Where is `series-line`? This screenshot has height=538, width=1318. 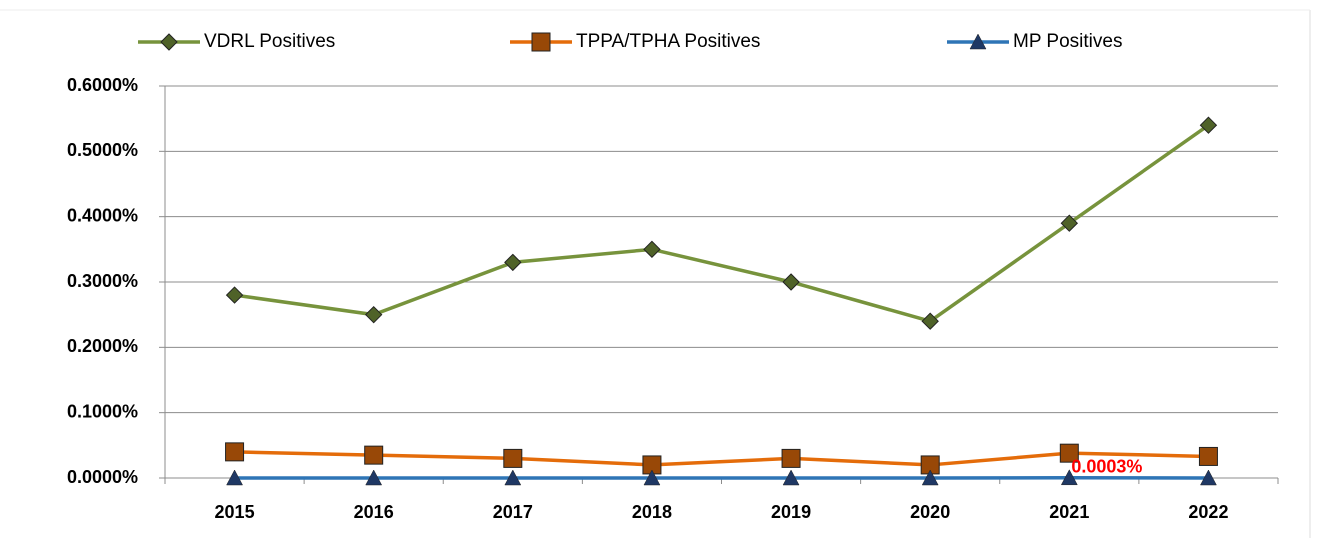 series-line is located at coordinates (721, 458).